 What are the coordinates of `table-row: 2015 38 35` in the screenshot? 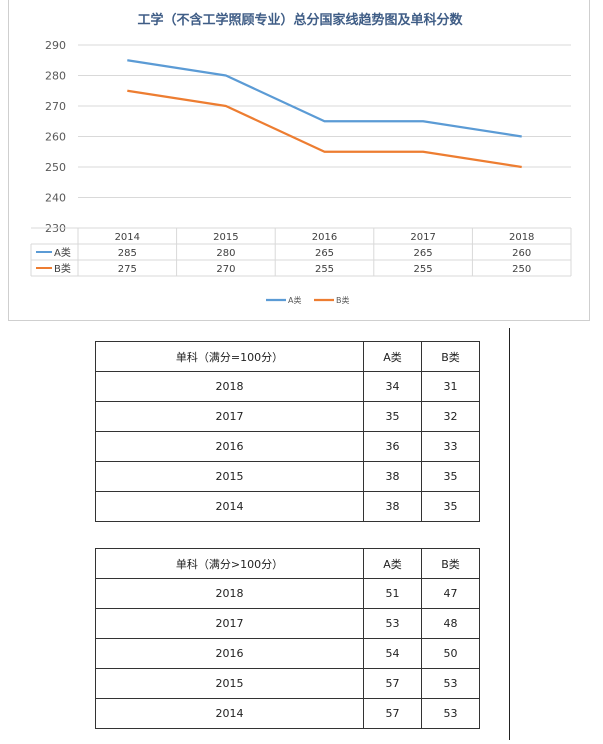 It's located at (287, 476).